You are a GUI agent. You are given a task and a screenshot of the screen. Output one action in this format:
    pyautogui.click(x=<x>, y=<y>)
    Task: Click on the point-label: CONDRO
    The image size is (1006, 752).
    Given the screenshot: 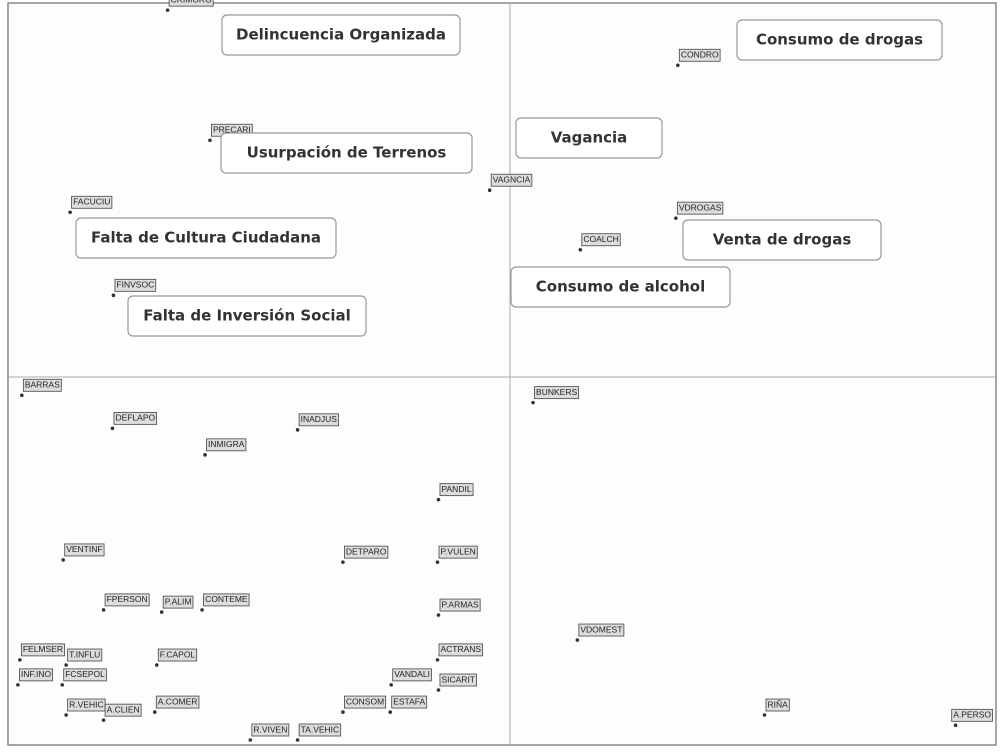 What is the action you would take?
    pyautogui.click(x=700, y=55)
    